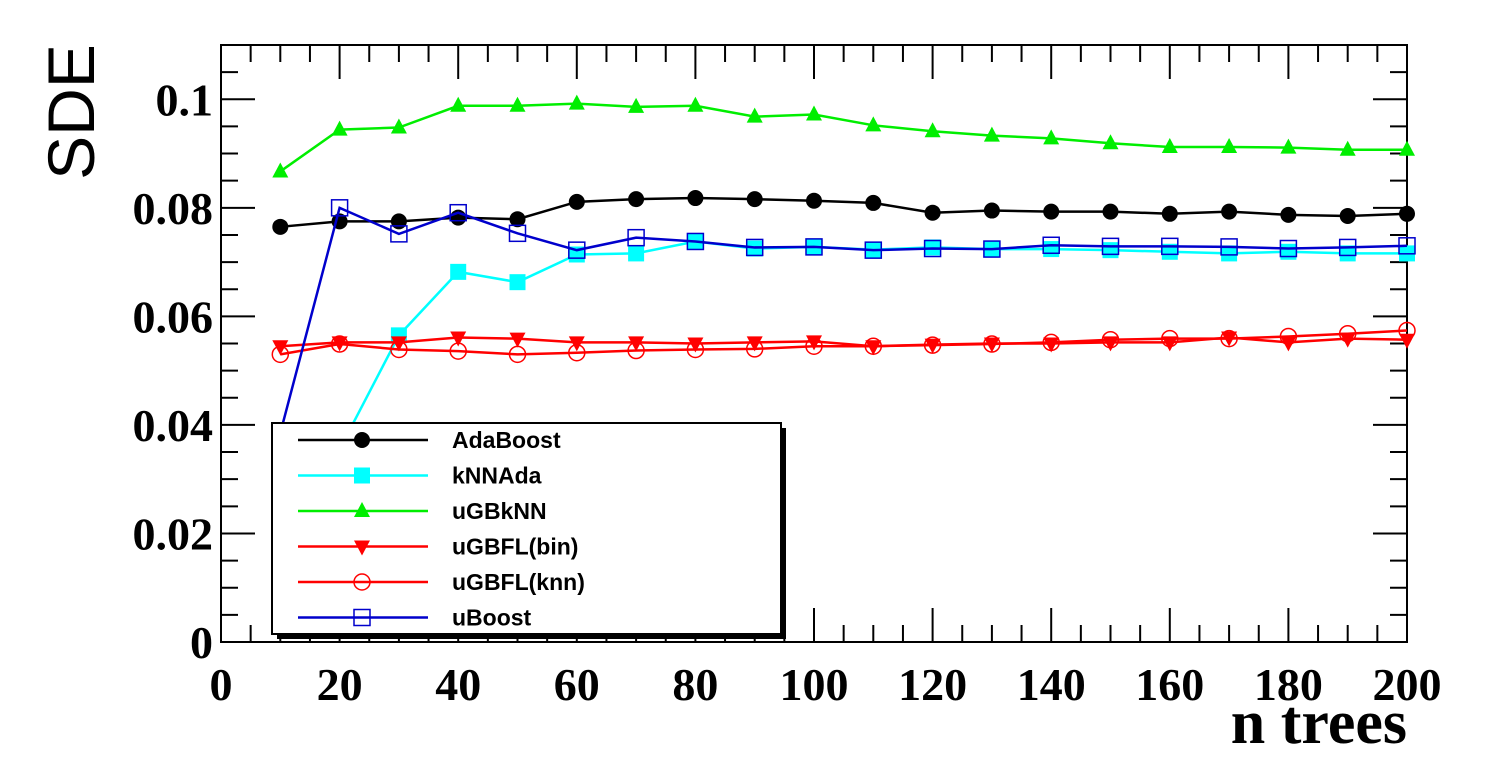 This screenshot has height=772, width=1496. Describe the element at coordinates (1407, 684) in the screenshot. I see `x-tick-label: 200` at that location.